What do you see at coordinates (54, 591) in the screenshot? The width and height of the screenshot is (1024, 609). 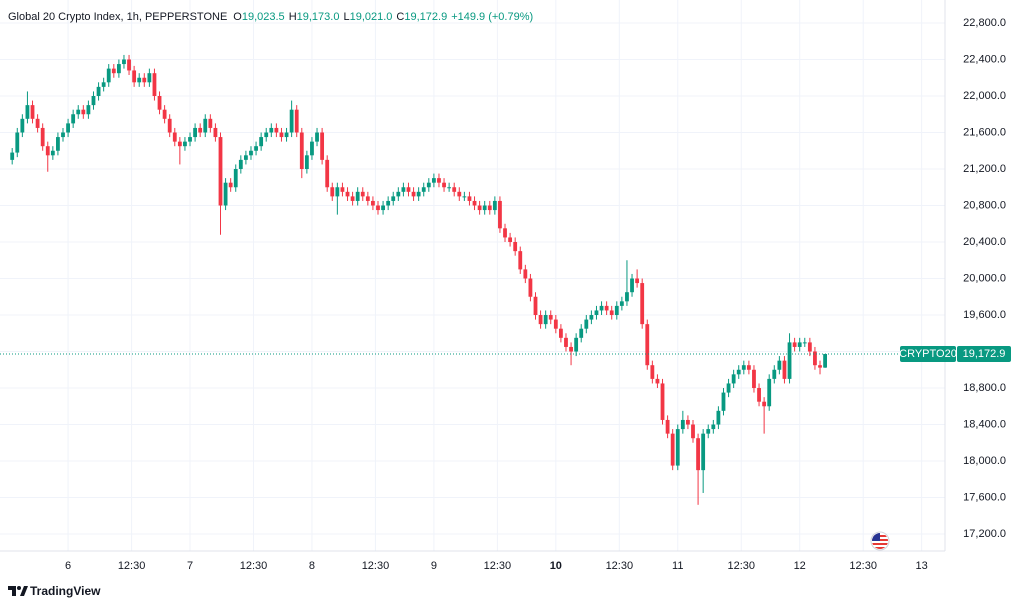 I see `tradingview-logo: TradingView` at bounding box center [54, 591].